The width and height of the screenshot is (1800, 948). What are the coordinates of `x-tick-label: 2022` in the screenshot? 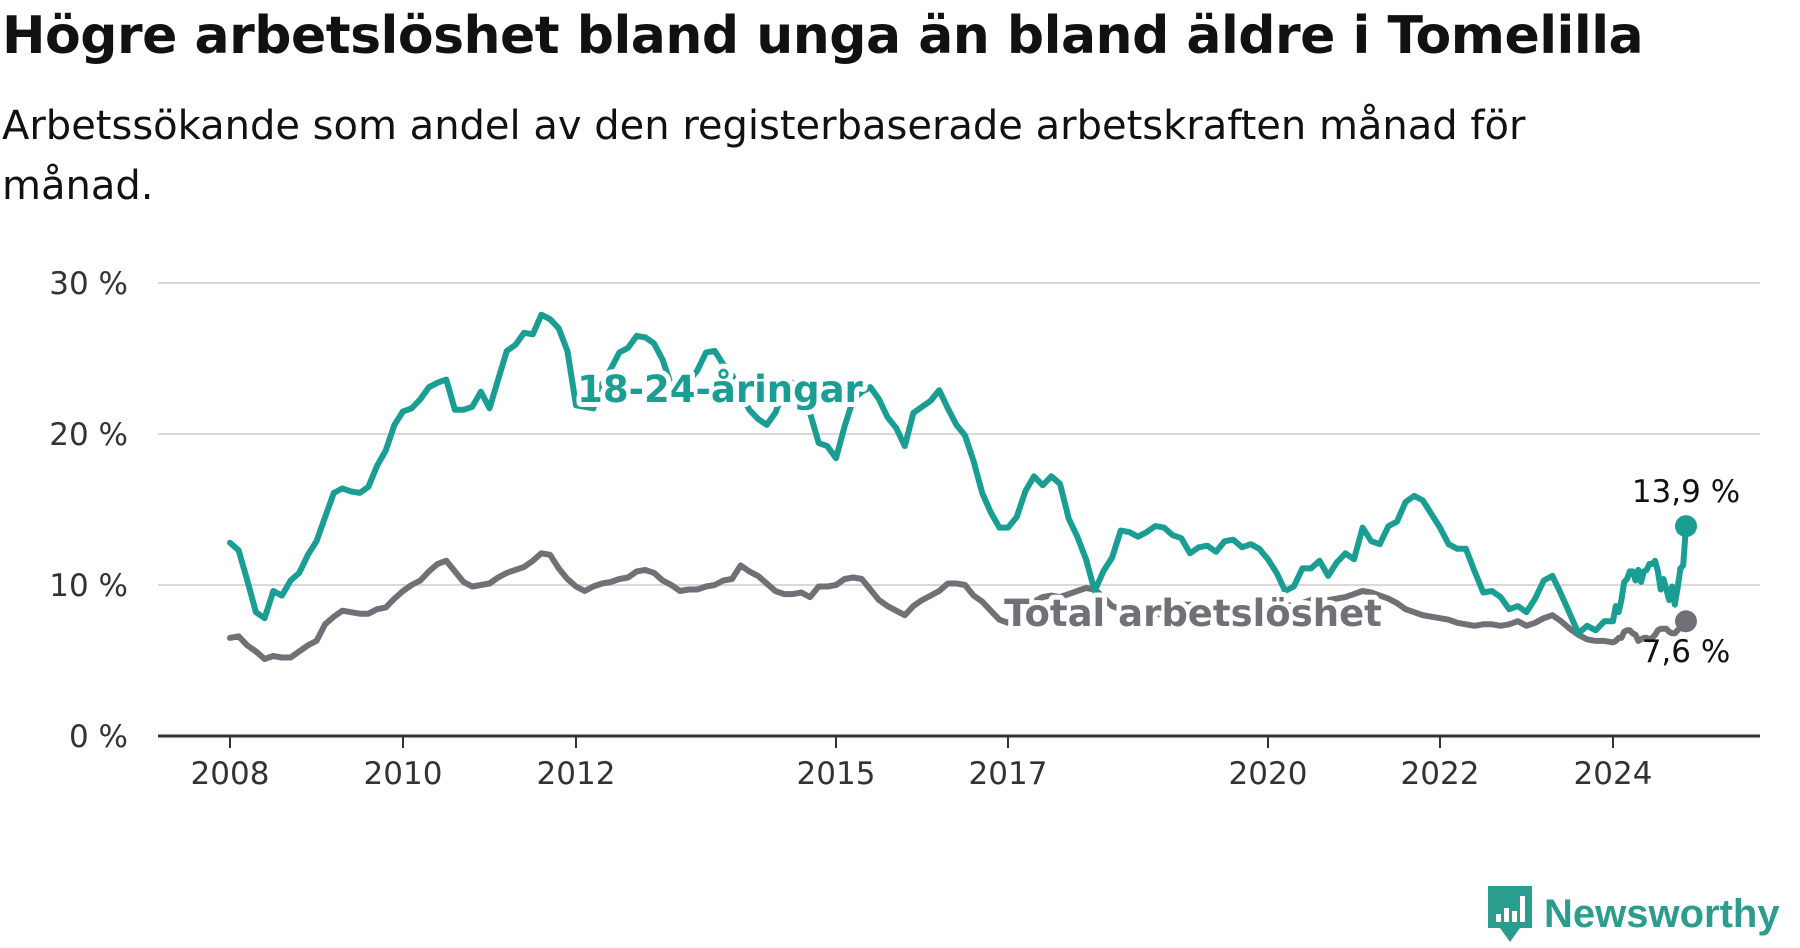 It's located at (1440, 774).